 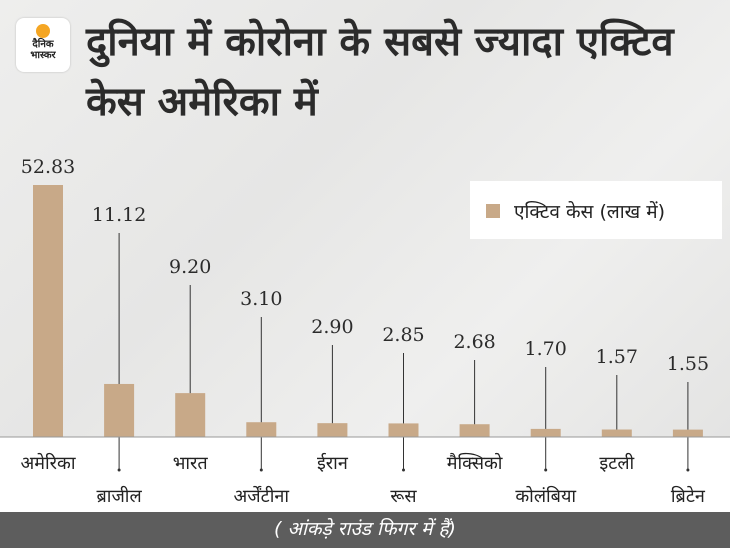 I want to click on category-label: ब्रिटेन, so click(x=688, y=496).